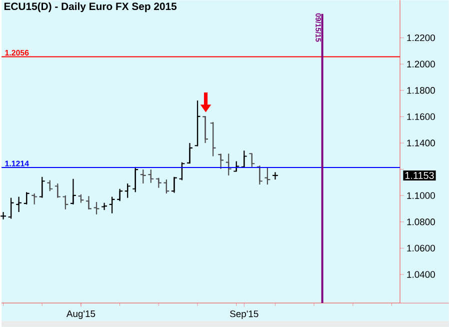 The width and height of the screenshot is (449, 327). What do you see at coordinates (421, 222) in the screenshot?
I see `y-tick-label: 1.0800` at bounding box center [421, 222].